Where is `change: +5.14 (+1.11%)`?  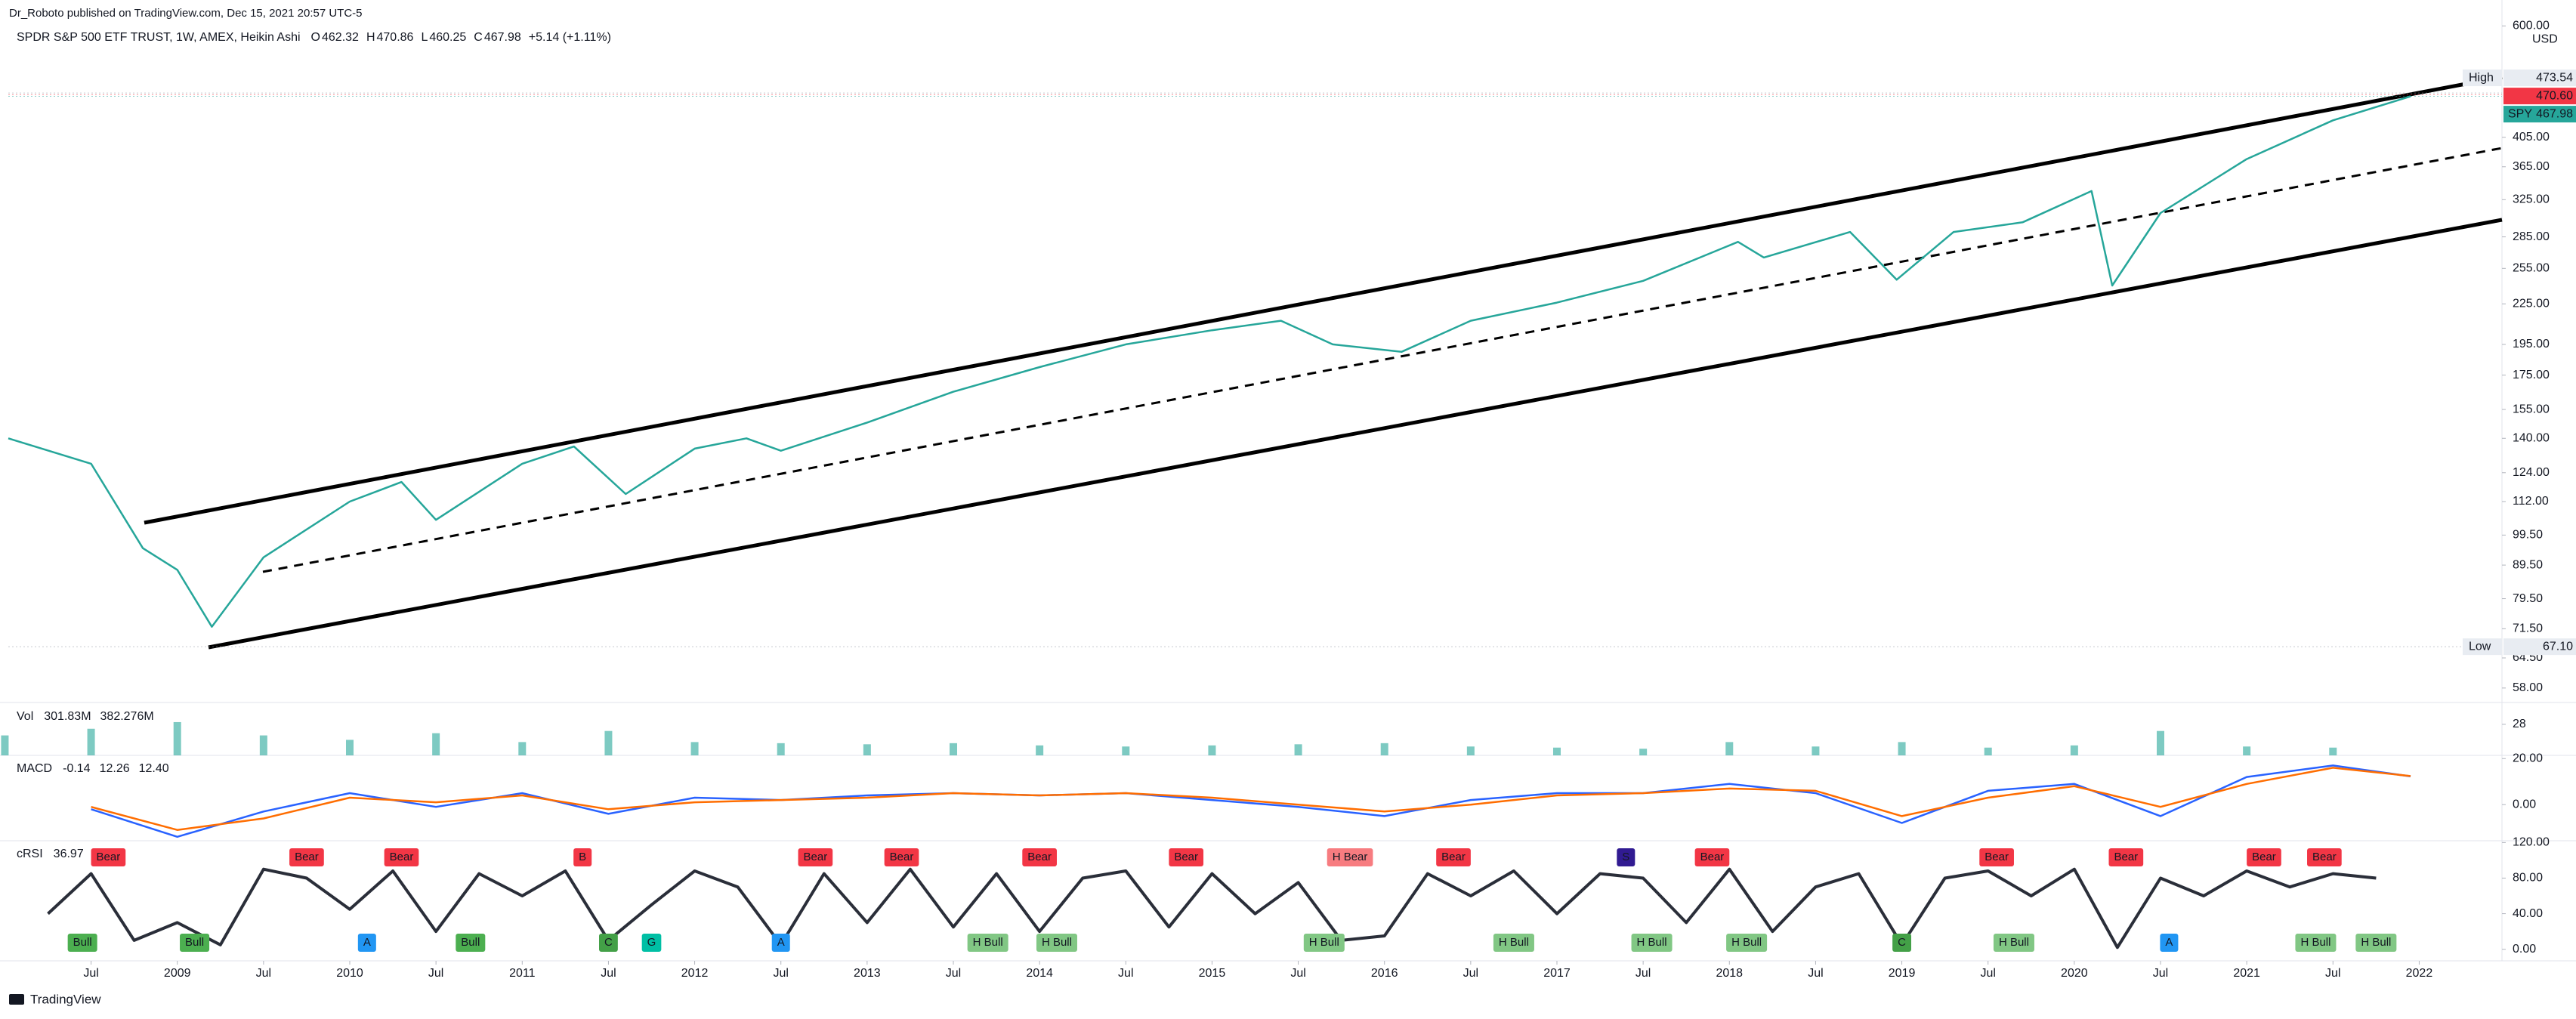 change: +5.14 (+1.11%) is located at coordinates (570, 37).